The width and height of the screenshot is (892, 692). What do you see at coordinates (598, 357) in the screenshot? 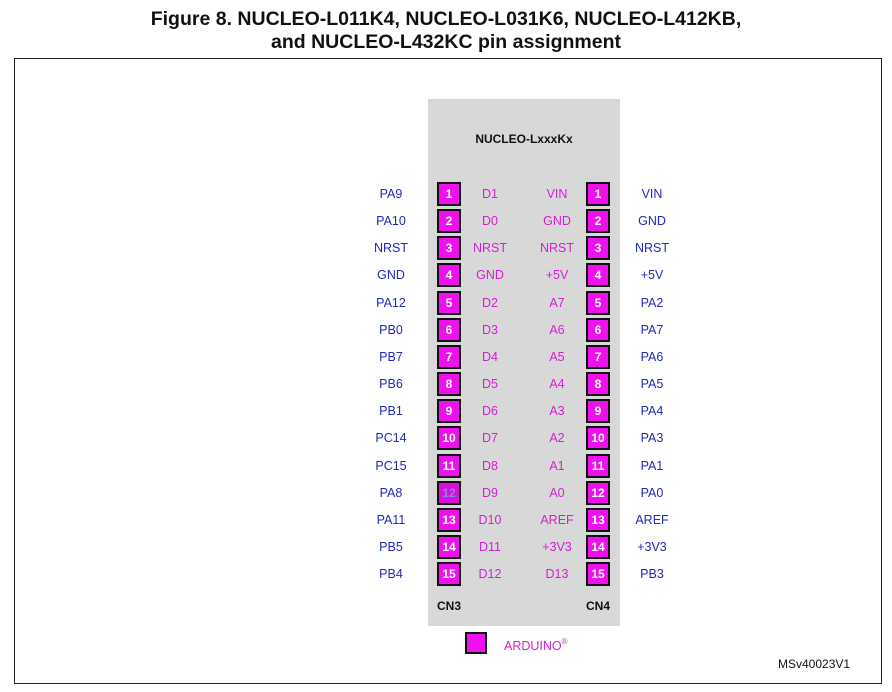
I see `cn4-pin-7: 7` at bounding box center [598, 357].